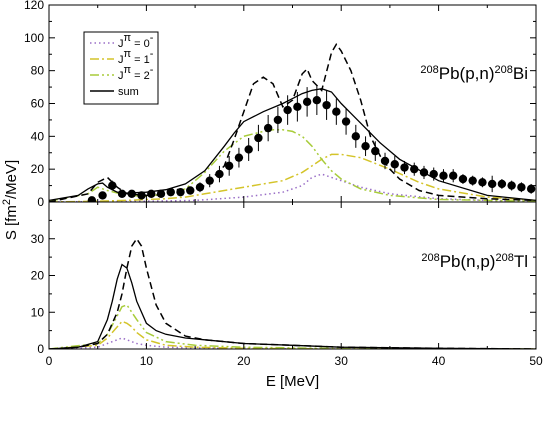  Describe the element at coordinates (474, 73) in the screenshot. I see `top-reaction-label: 208Pb(p,n)208Bi` at that location.